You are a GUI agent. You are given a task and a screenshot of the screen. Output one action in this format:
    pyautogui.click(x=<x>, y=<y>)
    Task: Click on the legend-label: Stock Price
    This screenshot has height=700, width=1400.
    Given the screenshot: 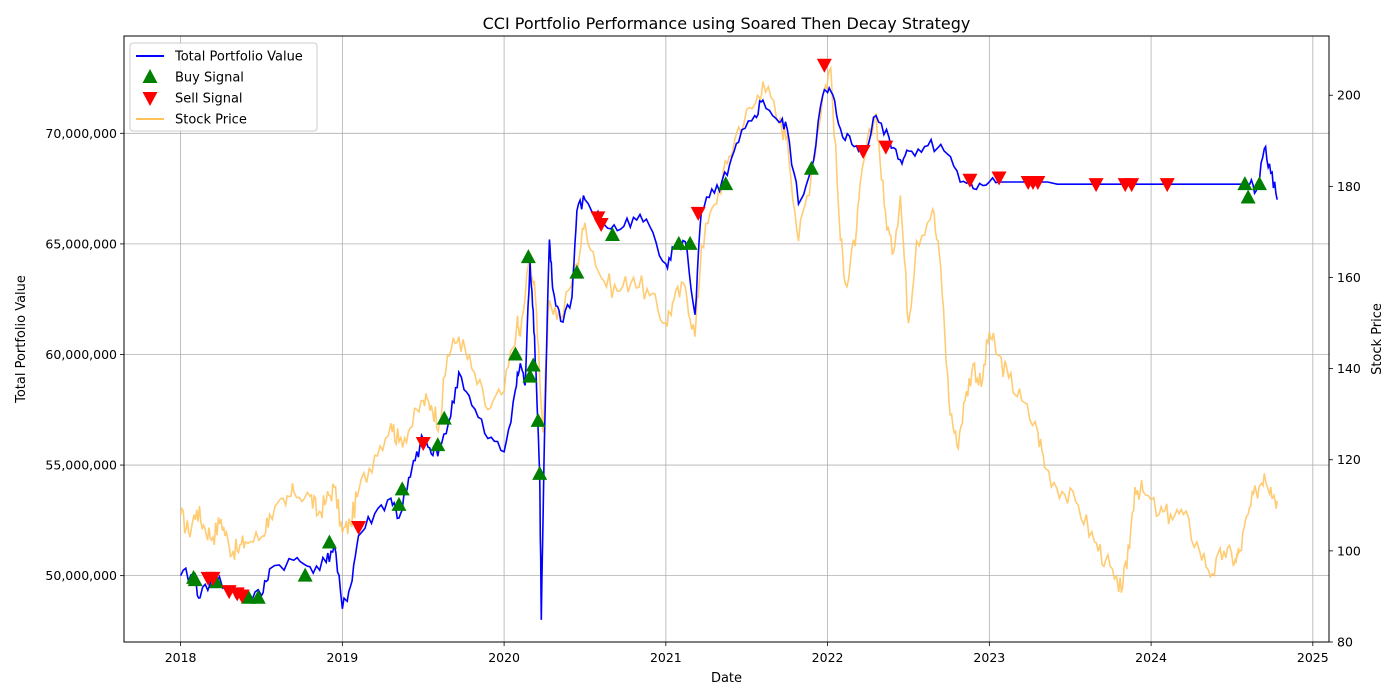 What is the action you would take?
    pyautogui.click(x=211, y=120)
    